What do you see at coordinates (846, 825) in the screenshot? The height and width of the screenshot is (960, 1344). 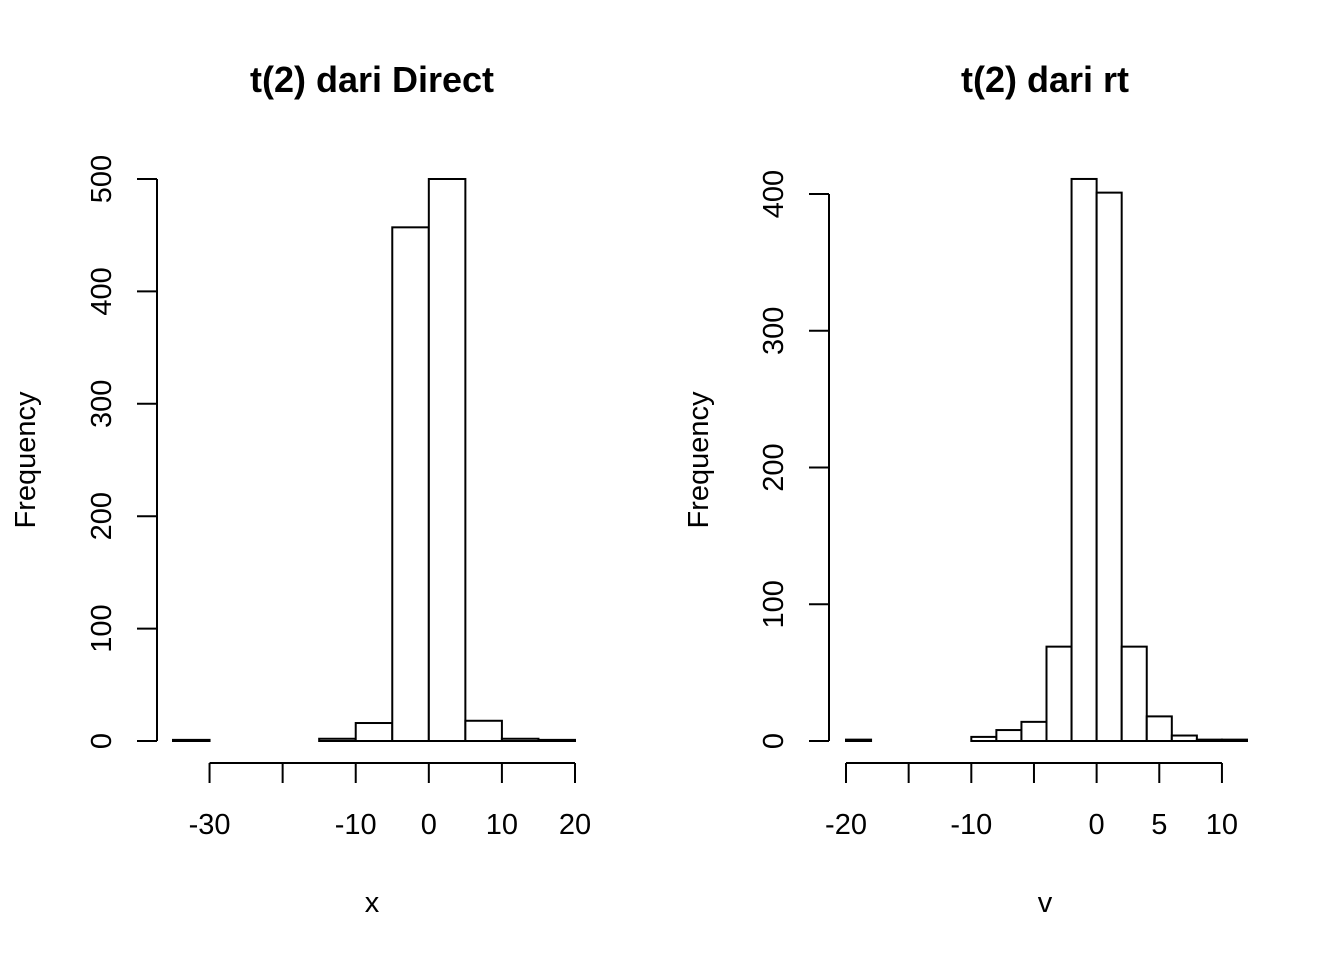 I see `x-tick-label: -20` at bounding box center [846, 825].